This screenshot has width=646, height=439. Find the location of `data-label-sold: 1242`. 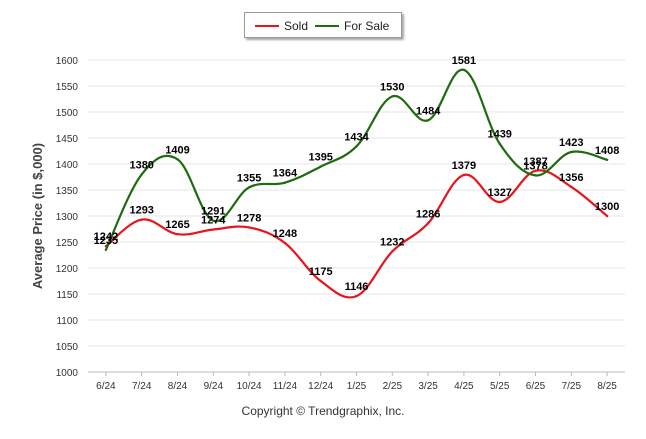

data-label-sold: 1242 is located at coordinates (106, 237).